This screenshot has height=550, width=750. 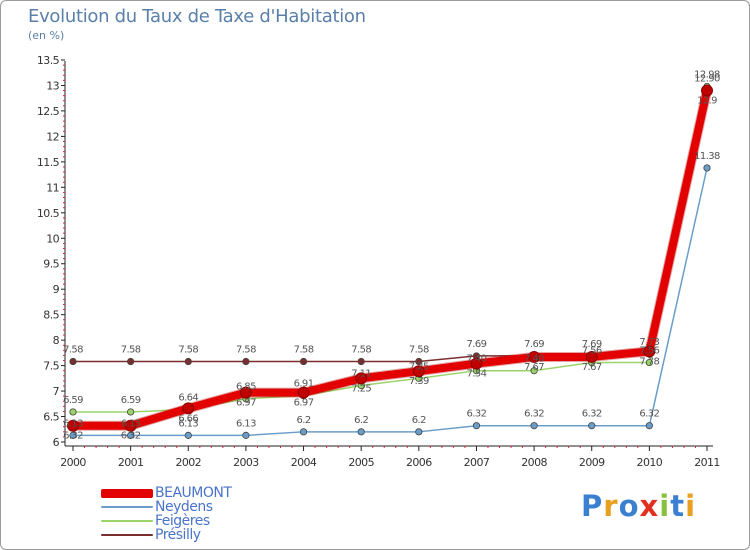 I want to click on data-label-feigeres: 7.40, so click(x=477, y=359).